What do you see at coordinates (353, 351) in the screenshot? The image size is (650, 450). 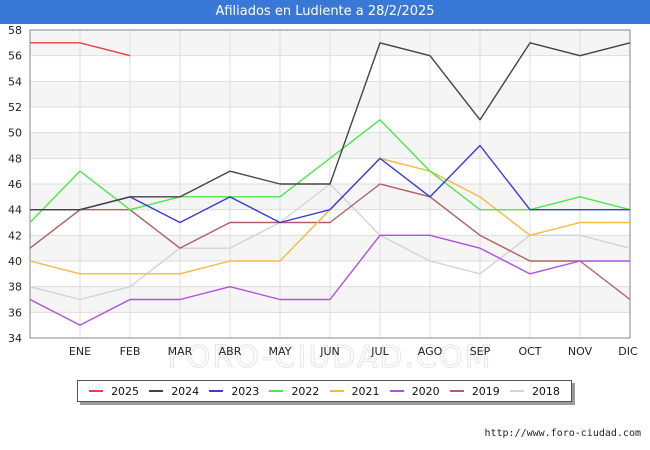 I see `x-axis-ticks: ENE FEB MAR ABR MAY JUN JUL AGO SEP OCT NOV DIC` at bounding box center [353, 351].